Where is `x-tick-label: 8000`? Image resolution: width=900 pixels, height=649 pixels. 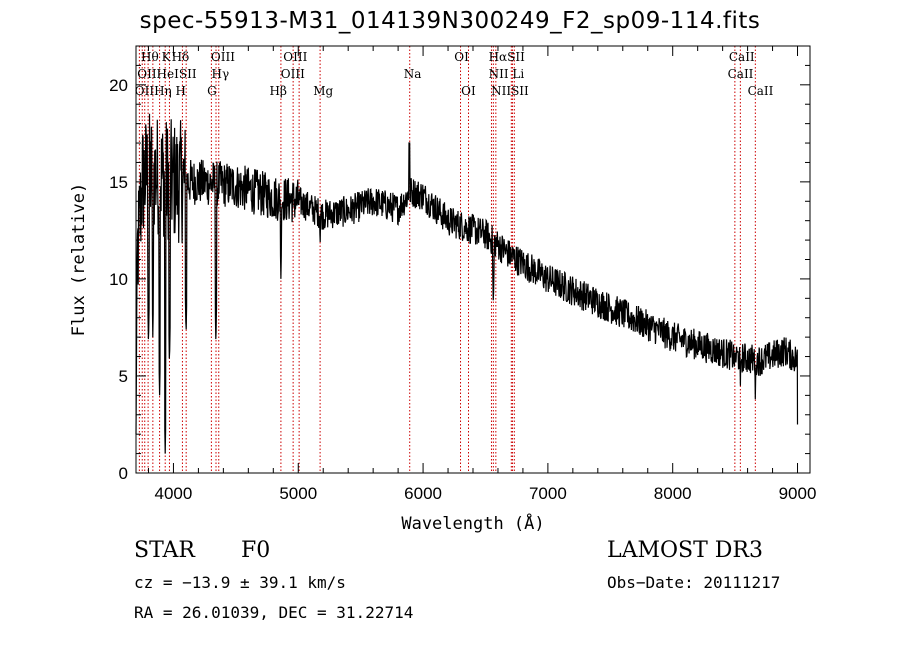 x-tick-label: 8000 is located at coordinates (673, 493).